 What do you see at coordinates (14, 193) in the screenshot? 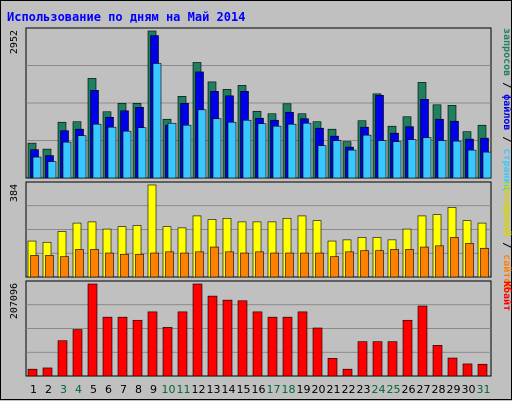
I see `ymax-label-visits: 384` at bounding box center [14, 193].